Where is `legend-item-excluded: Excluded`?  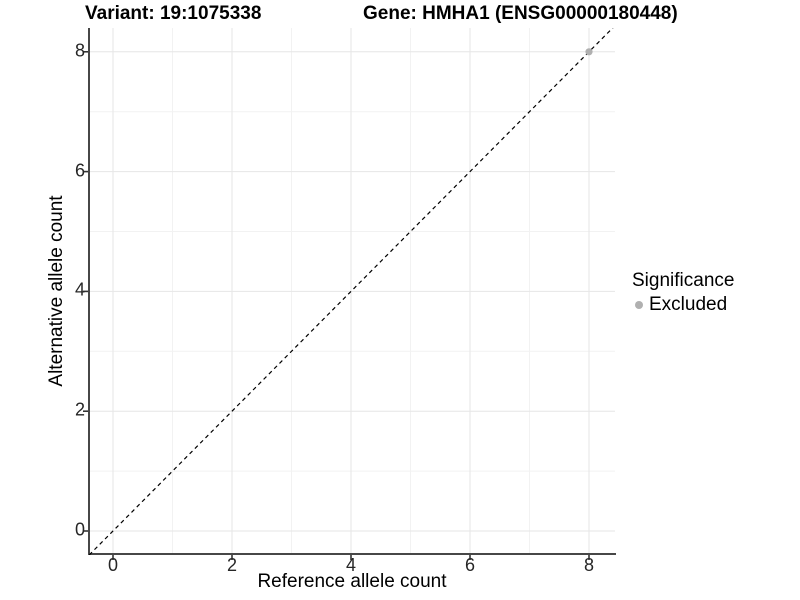 legend-item-excluded: Excluded is located at coordinates (684, 305).